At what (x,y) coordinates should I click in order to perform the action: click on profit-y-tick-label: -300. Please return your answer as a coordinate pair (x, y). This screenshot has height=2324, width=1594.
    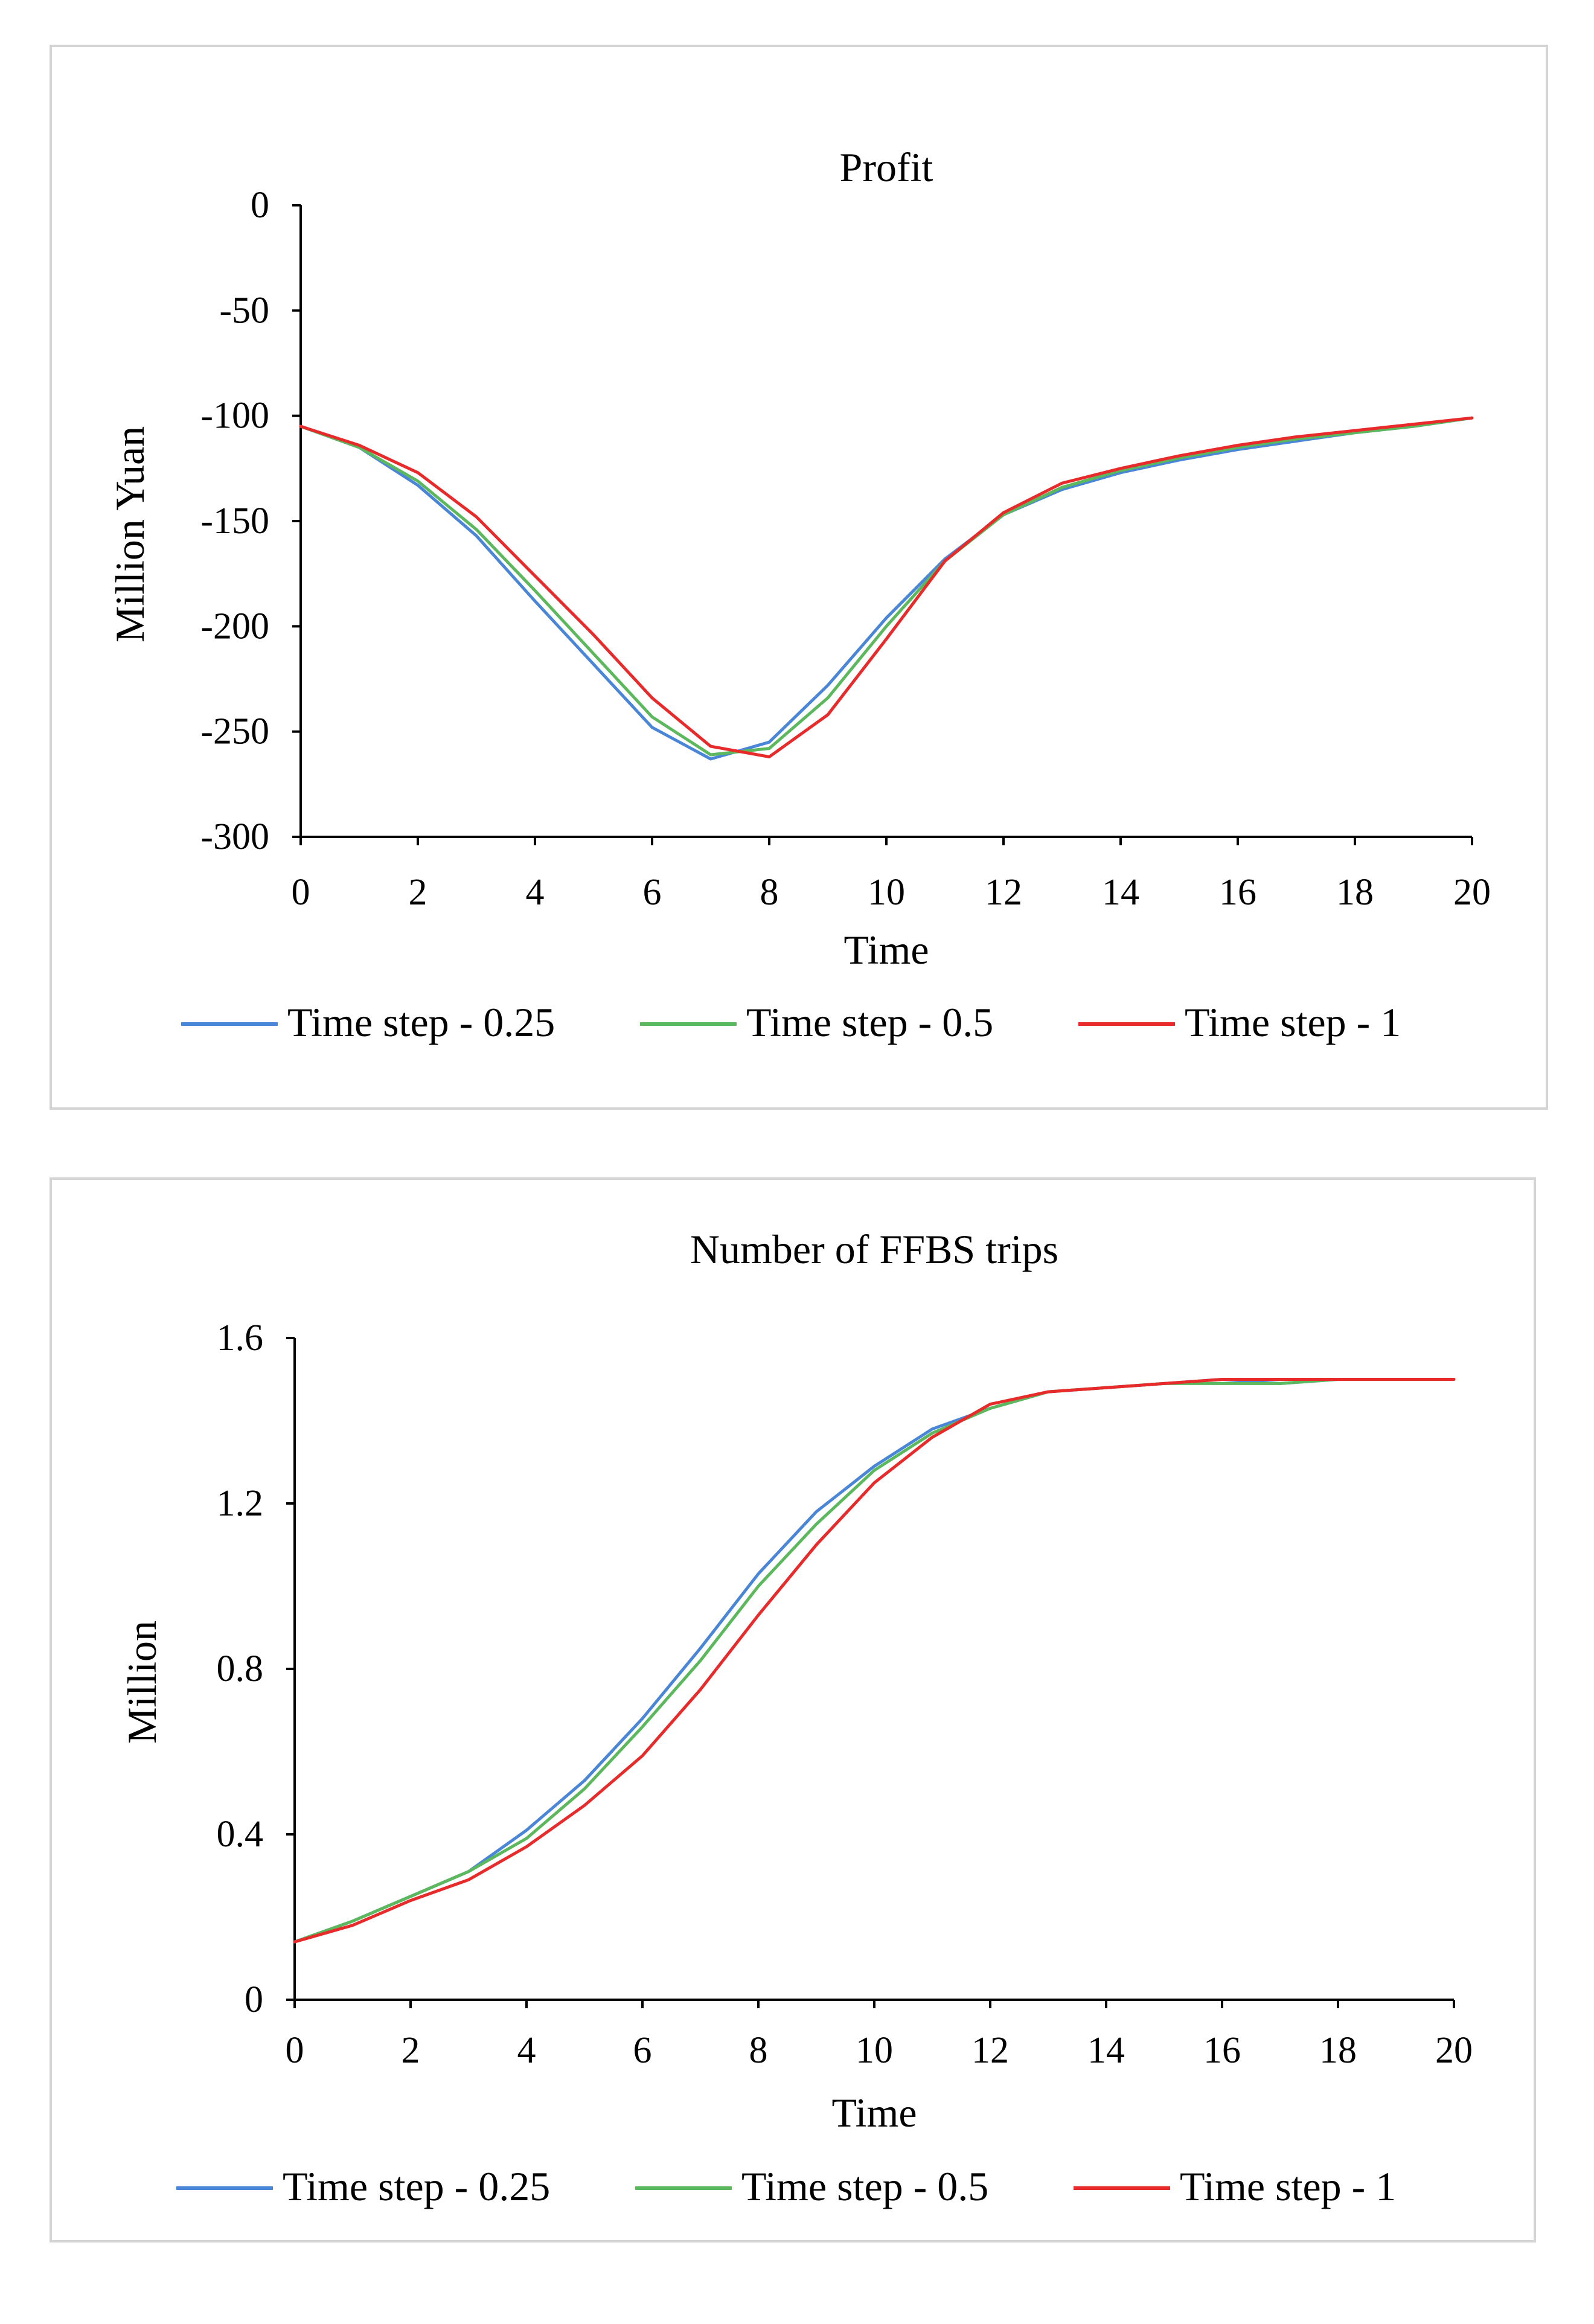
    Looking at the image, I should click on (234, 837).